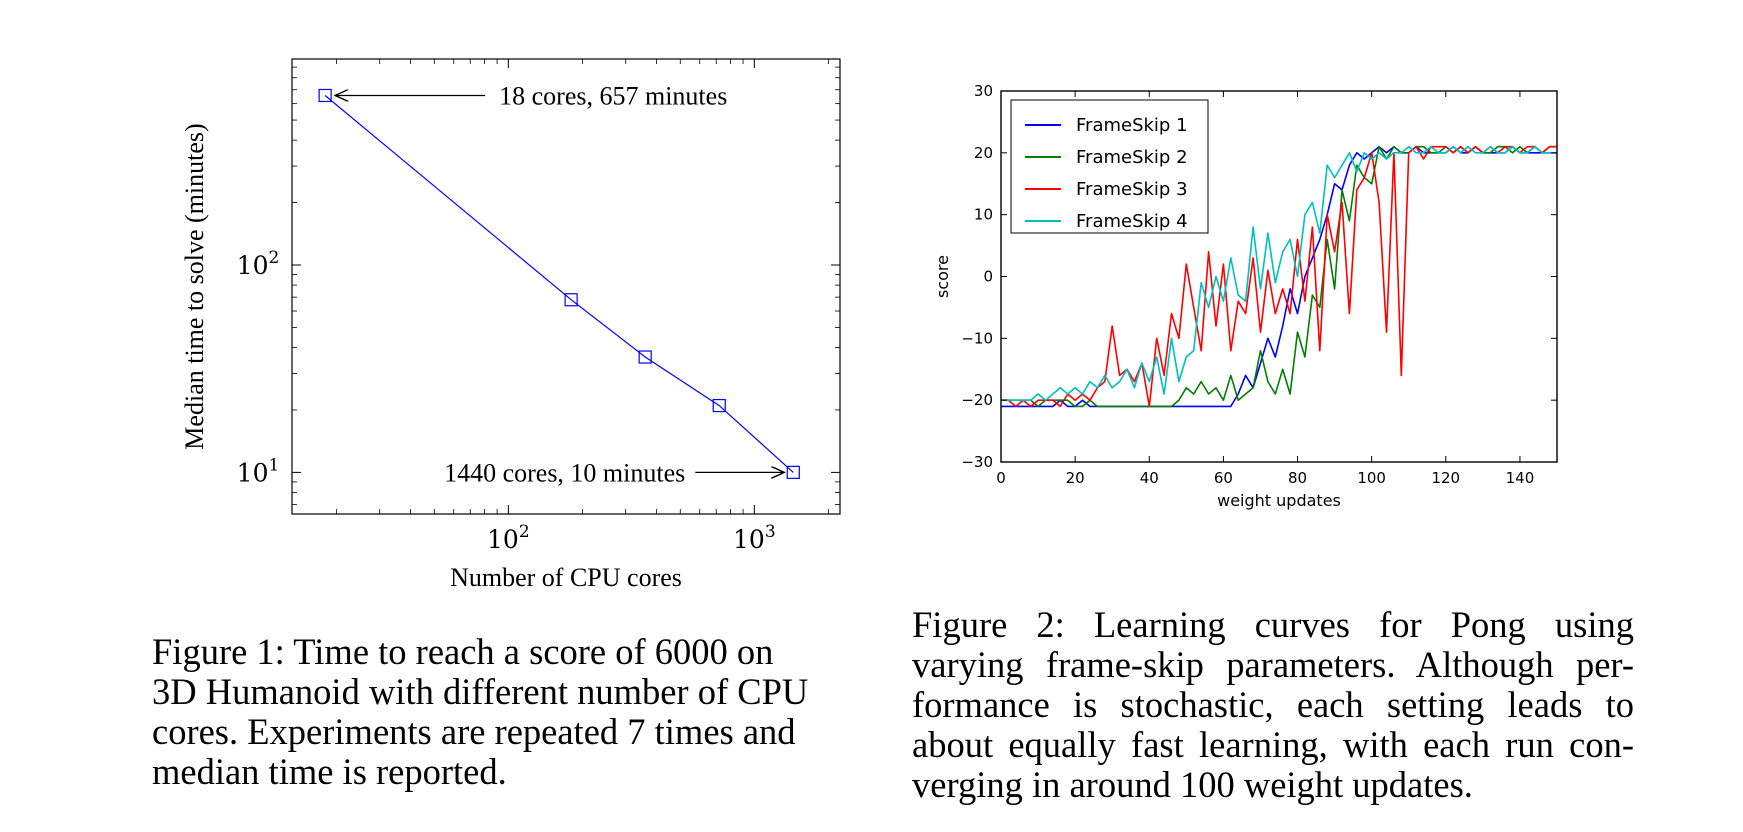 The height and width of the screenshot is (832, 1743). What do you see at coordinates (258, 264) in the screenshot?
I see `y-tick-label: 10²` at bounding box center [258, 264].